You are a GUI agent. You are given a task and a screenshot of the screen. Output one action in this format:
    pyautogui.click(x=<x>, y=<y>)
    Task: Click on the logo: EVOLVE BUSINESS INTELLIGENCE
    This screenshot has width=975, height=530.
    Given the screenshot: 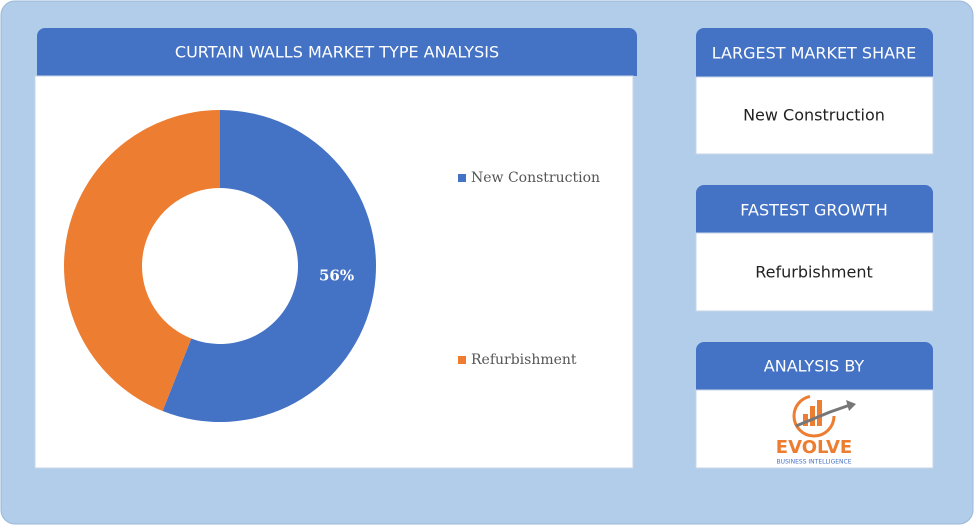 What is the action you would take?
    pyautogui.click(x=816, y=430)
    